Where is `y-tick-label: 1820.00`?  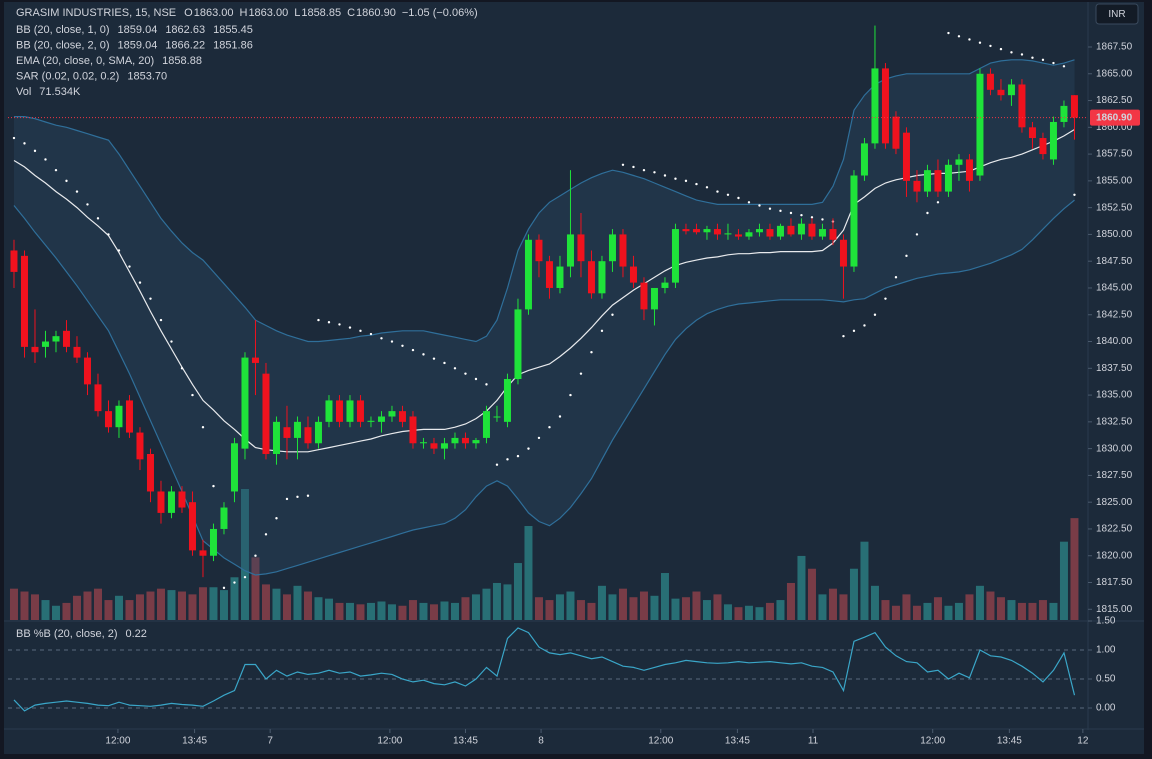 y-tick-label: 1820.00 is located at coordinates (1114, 555).